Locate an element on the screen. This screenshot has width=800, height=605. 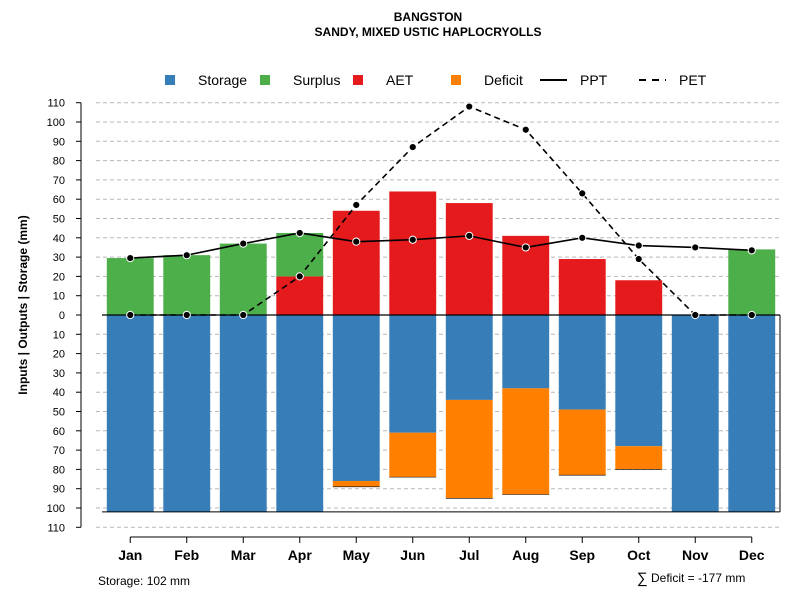
x-tick-label-apr: Apr is located at coordinates (300, 555).